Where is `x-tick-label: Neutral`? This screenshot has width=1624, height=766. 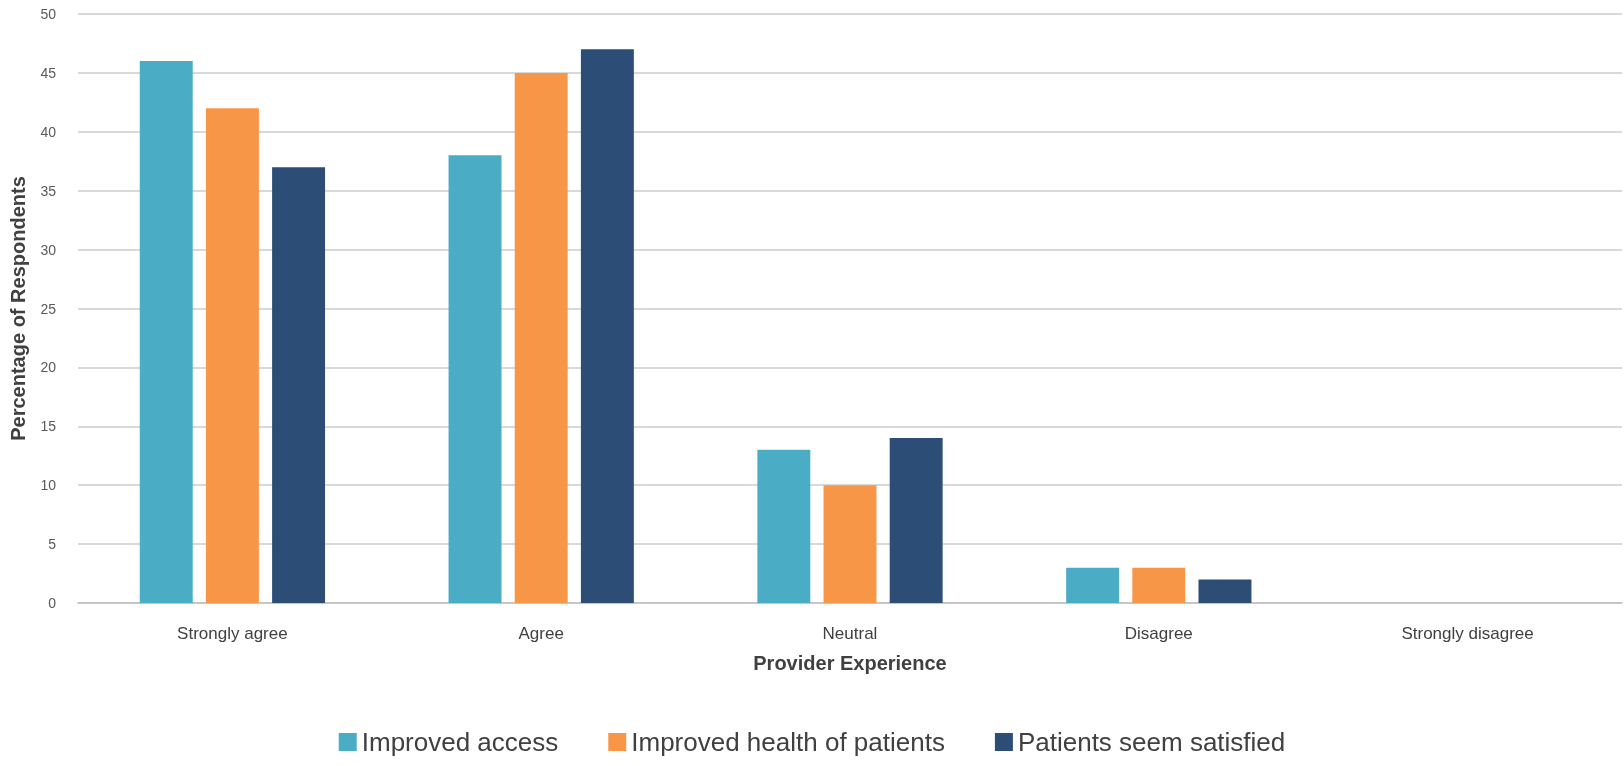
x-tick-label: Neutral is located at coordinates (850, 633).